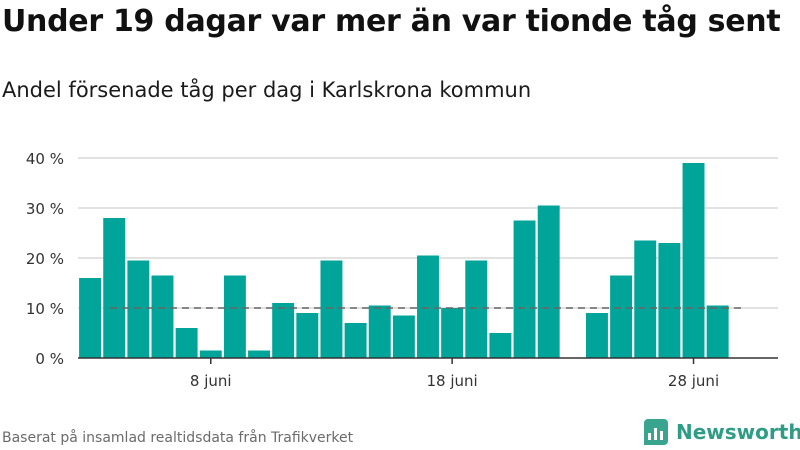 The width and height of the screenshot is (800, 450). I want to click on y-tick-label: 0 %, so click(49, 359).